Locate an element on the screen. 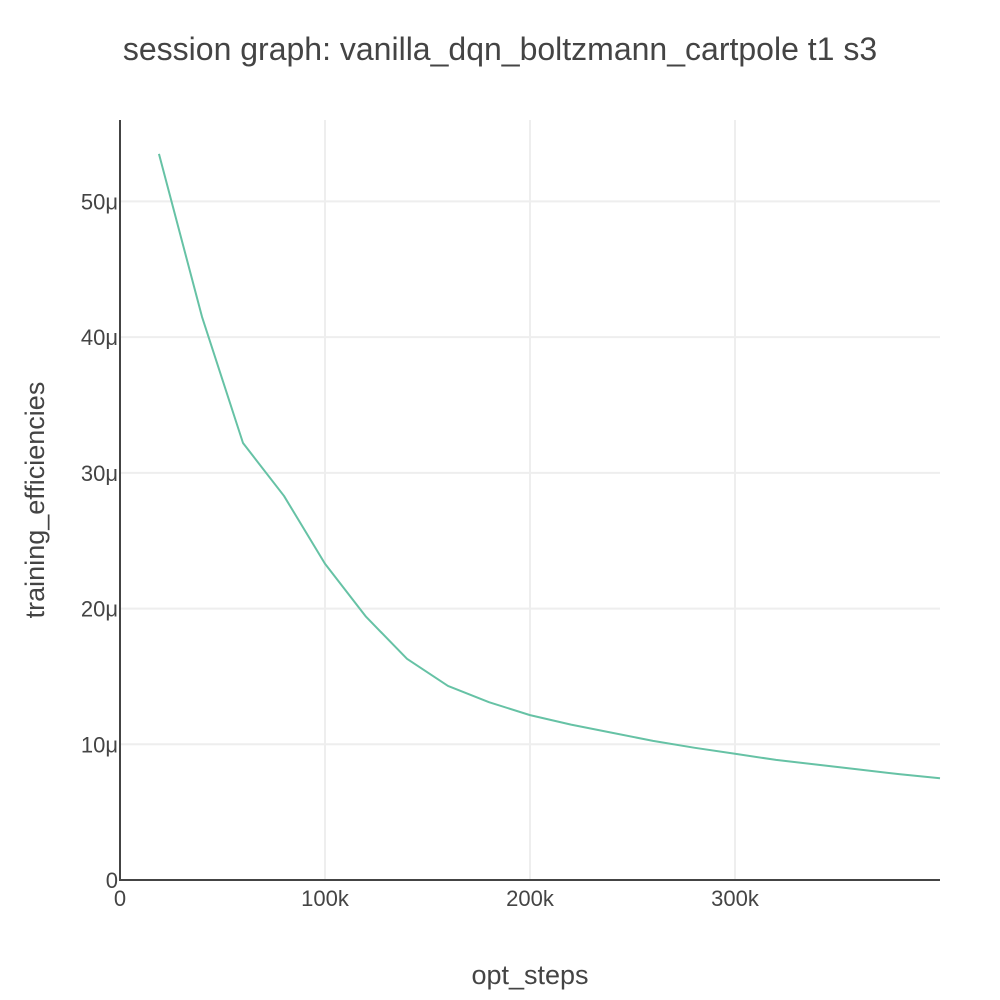  y-tick-label: 0 is located at coordinates (112, 880).